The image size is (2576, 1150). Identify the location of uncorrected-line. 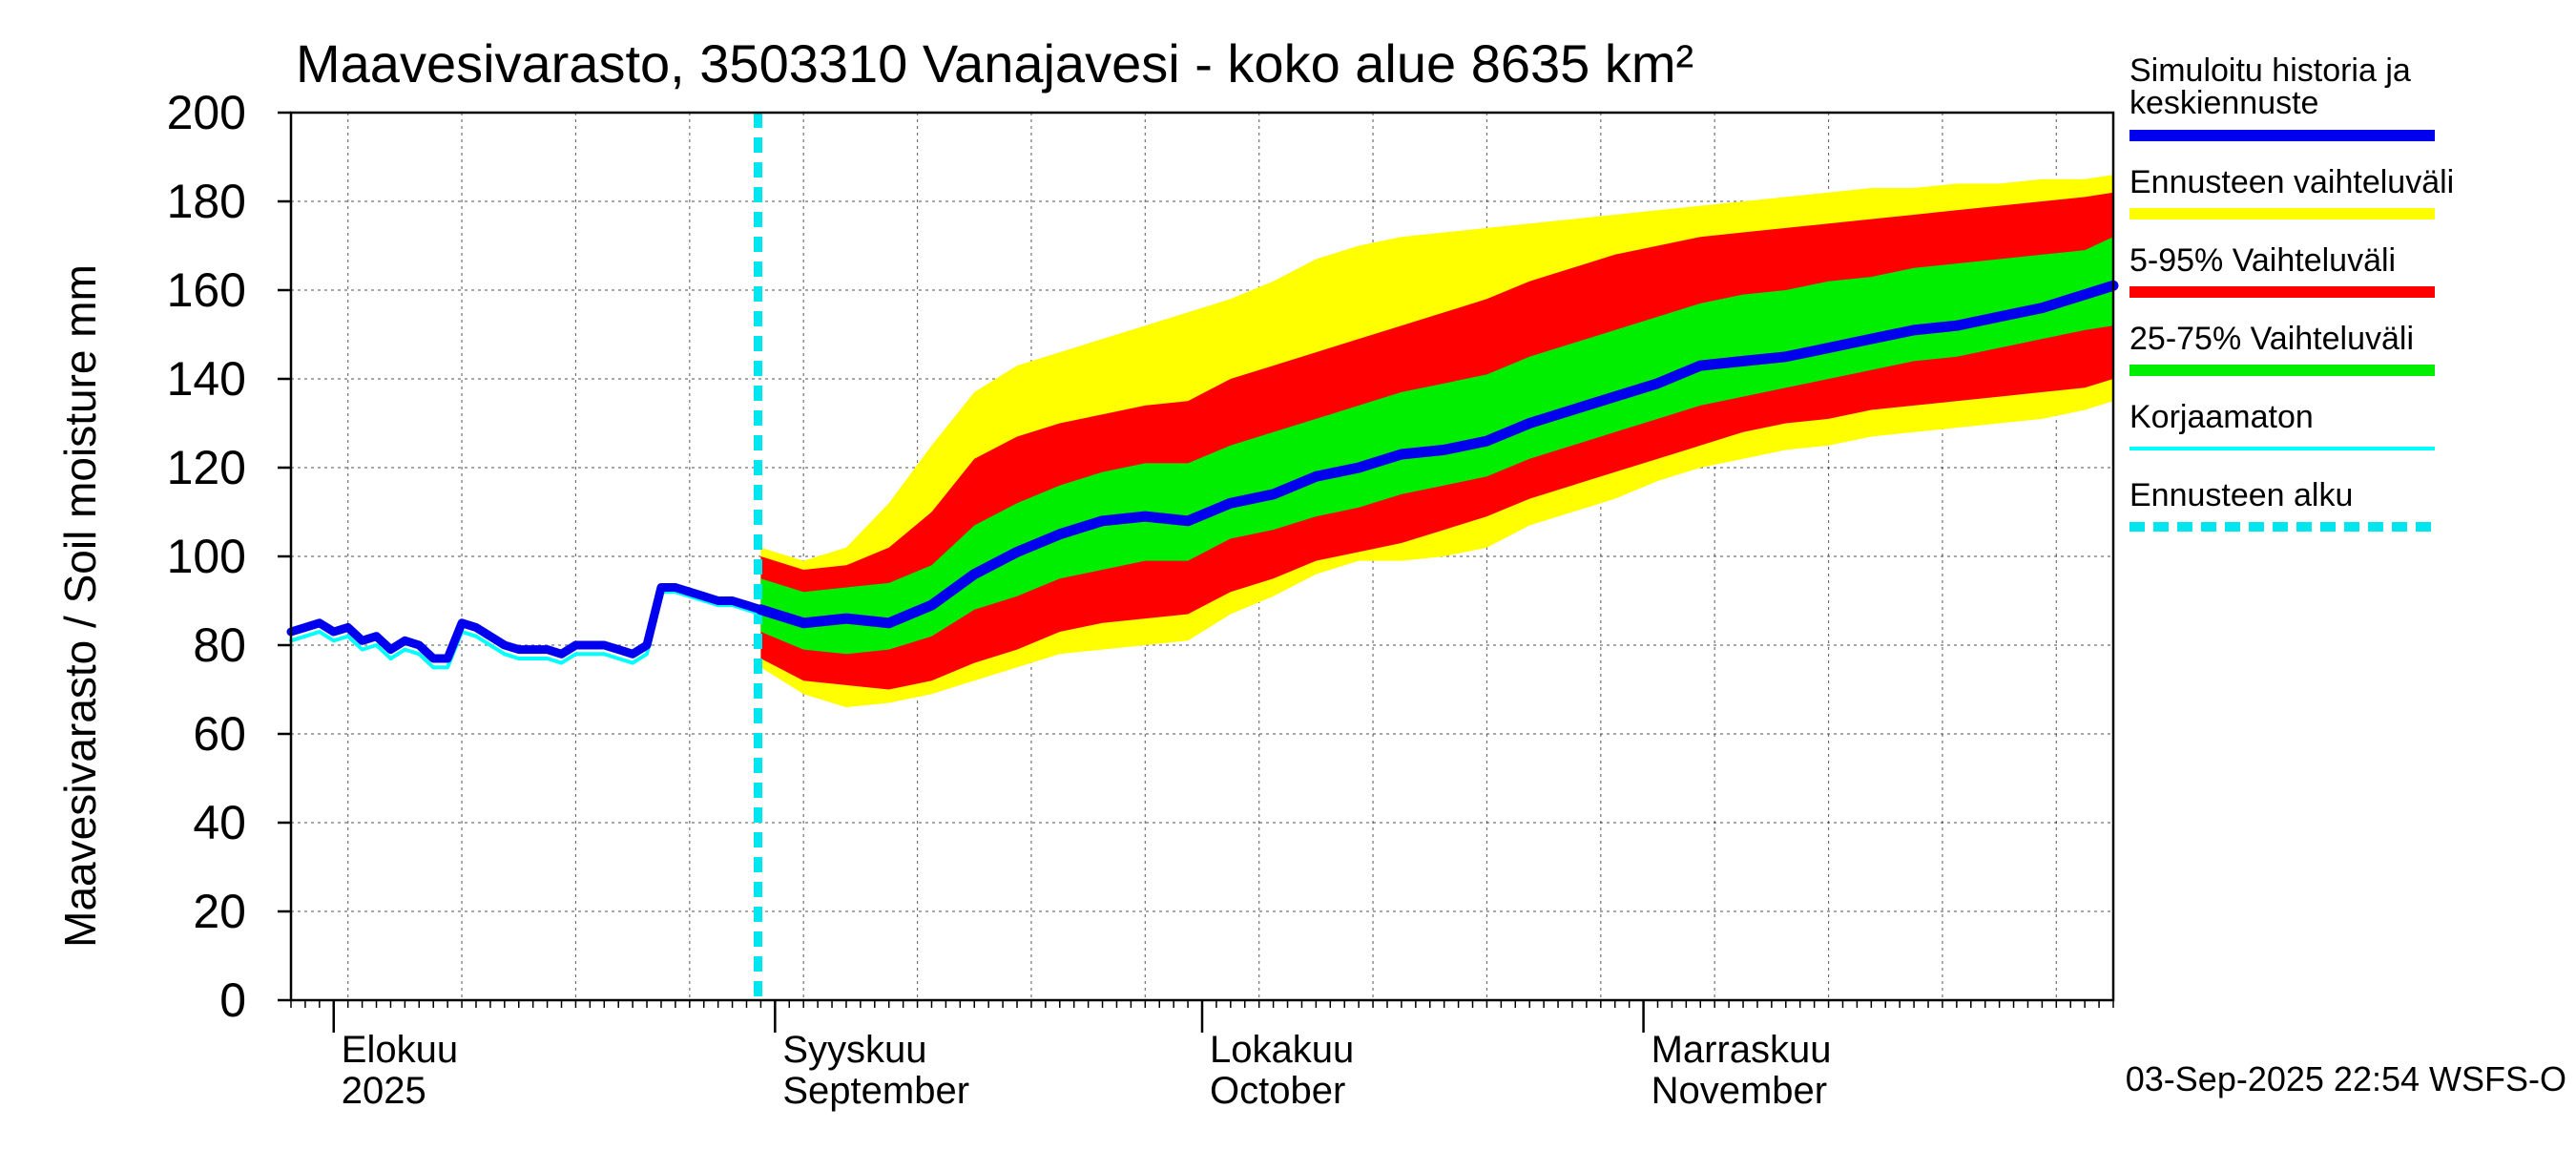
(526, 630).